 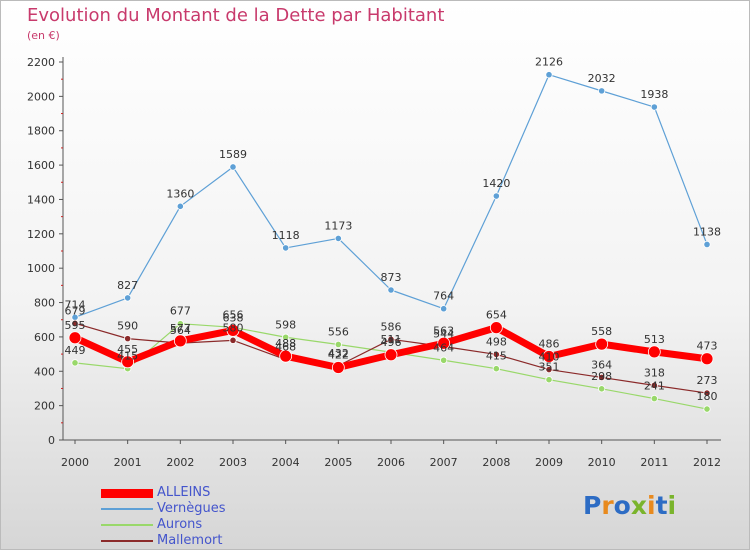 What do you see at coordinates (391, 326) in the screenshot?
I see `data-label: 586` at bounding box center [391, 326].